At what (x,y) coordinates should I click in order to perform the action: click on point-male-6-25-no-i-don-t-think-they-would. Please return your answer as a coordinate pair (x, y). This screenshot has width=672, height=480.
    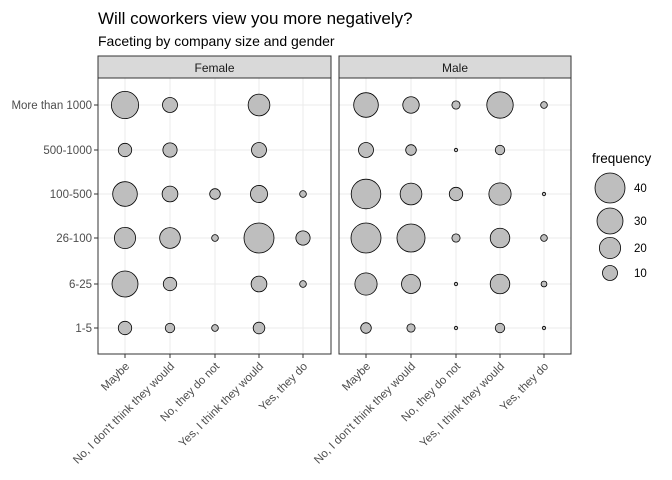
    Looking at the image, I should click on (411, 284).